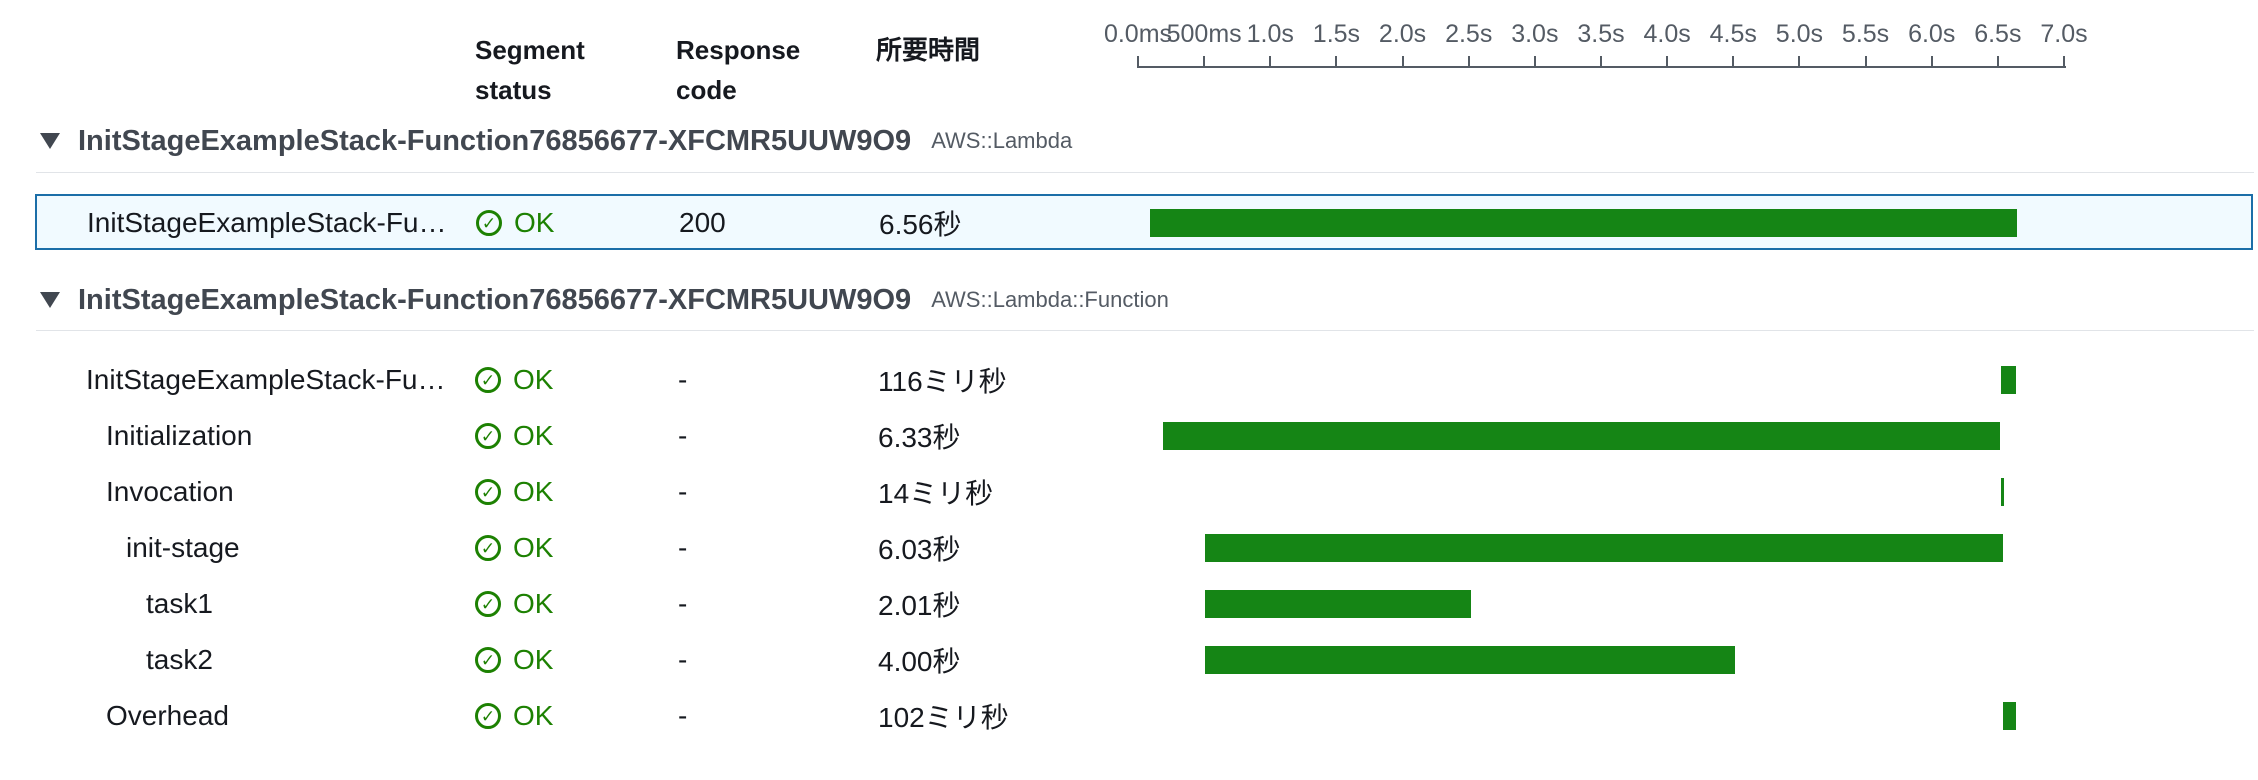  I want to click on axis-tick-label: 1.5s, so click(1336, 34).